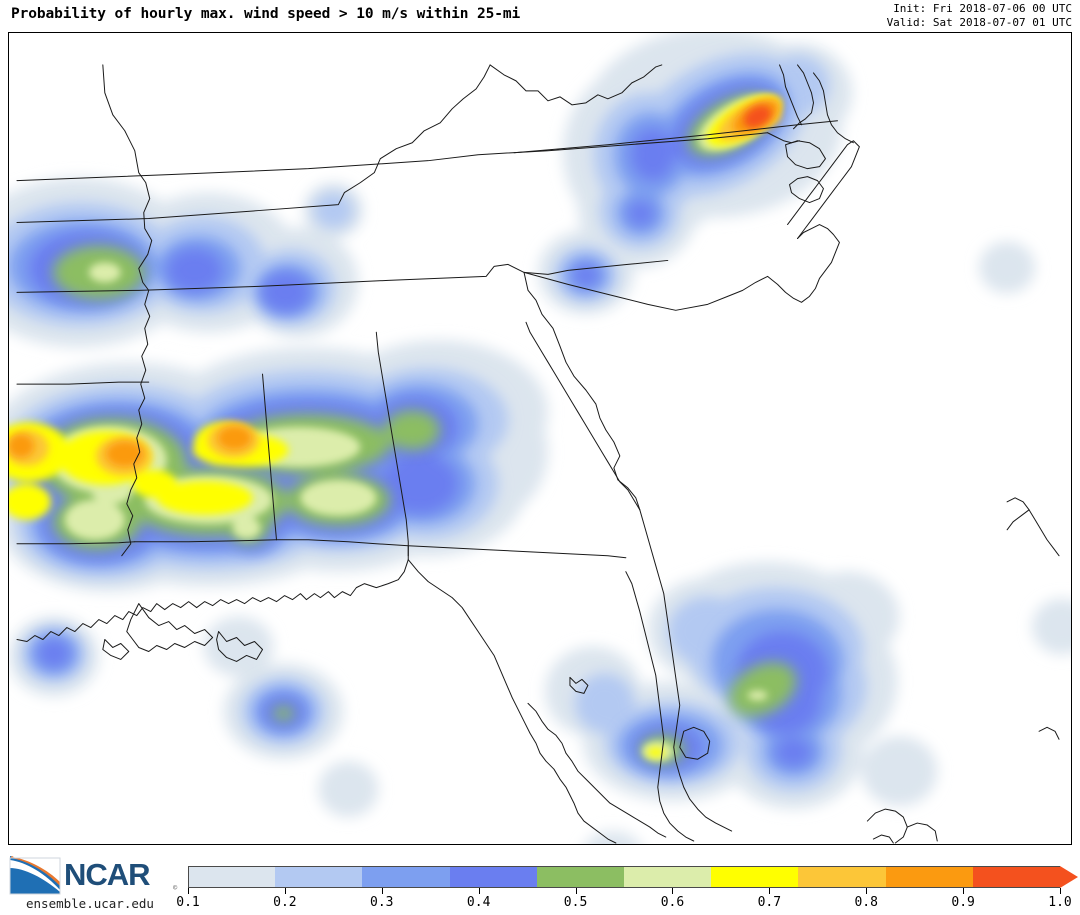 Image resolution: width=1080 pixels, height=915 pixels. I want to click on colorbar-tick-label: 0.4, so click(478, 902).